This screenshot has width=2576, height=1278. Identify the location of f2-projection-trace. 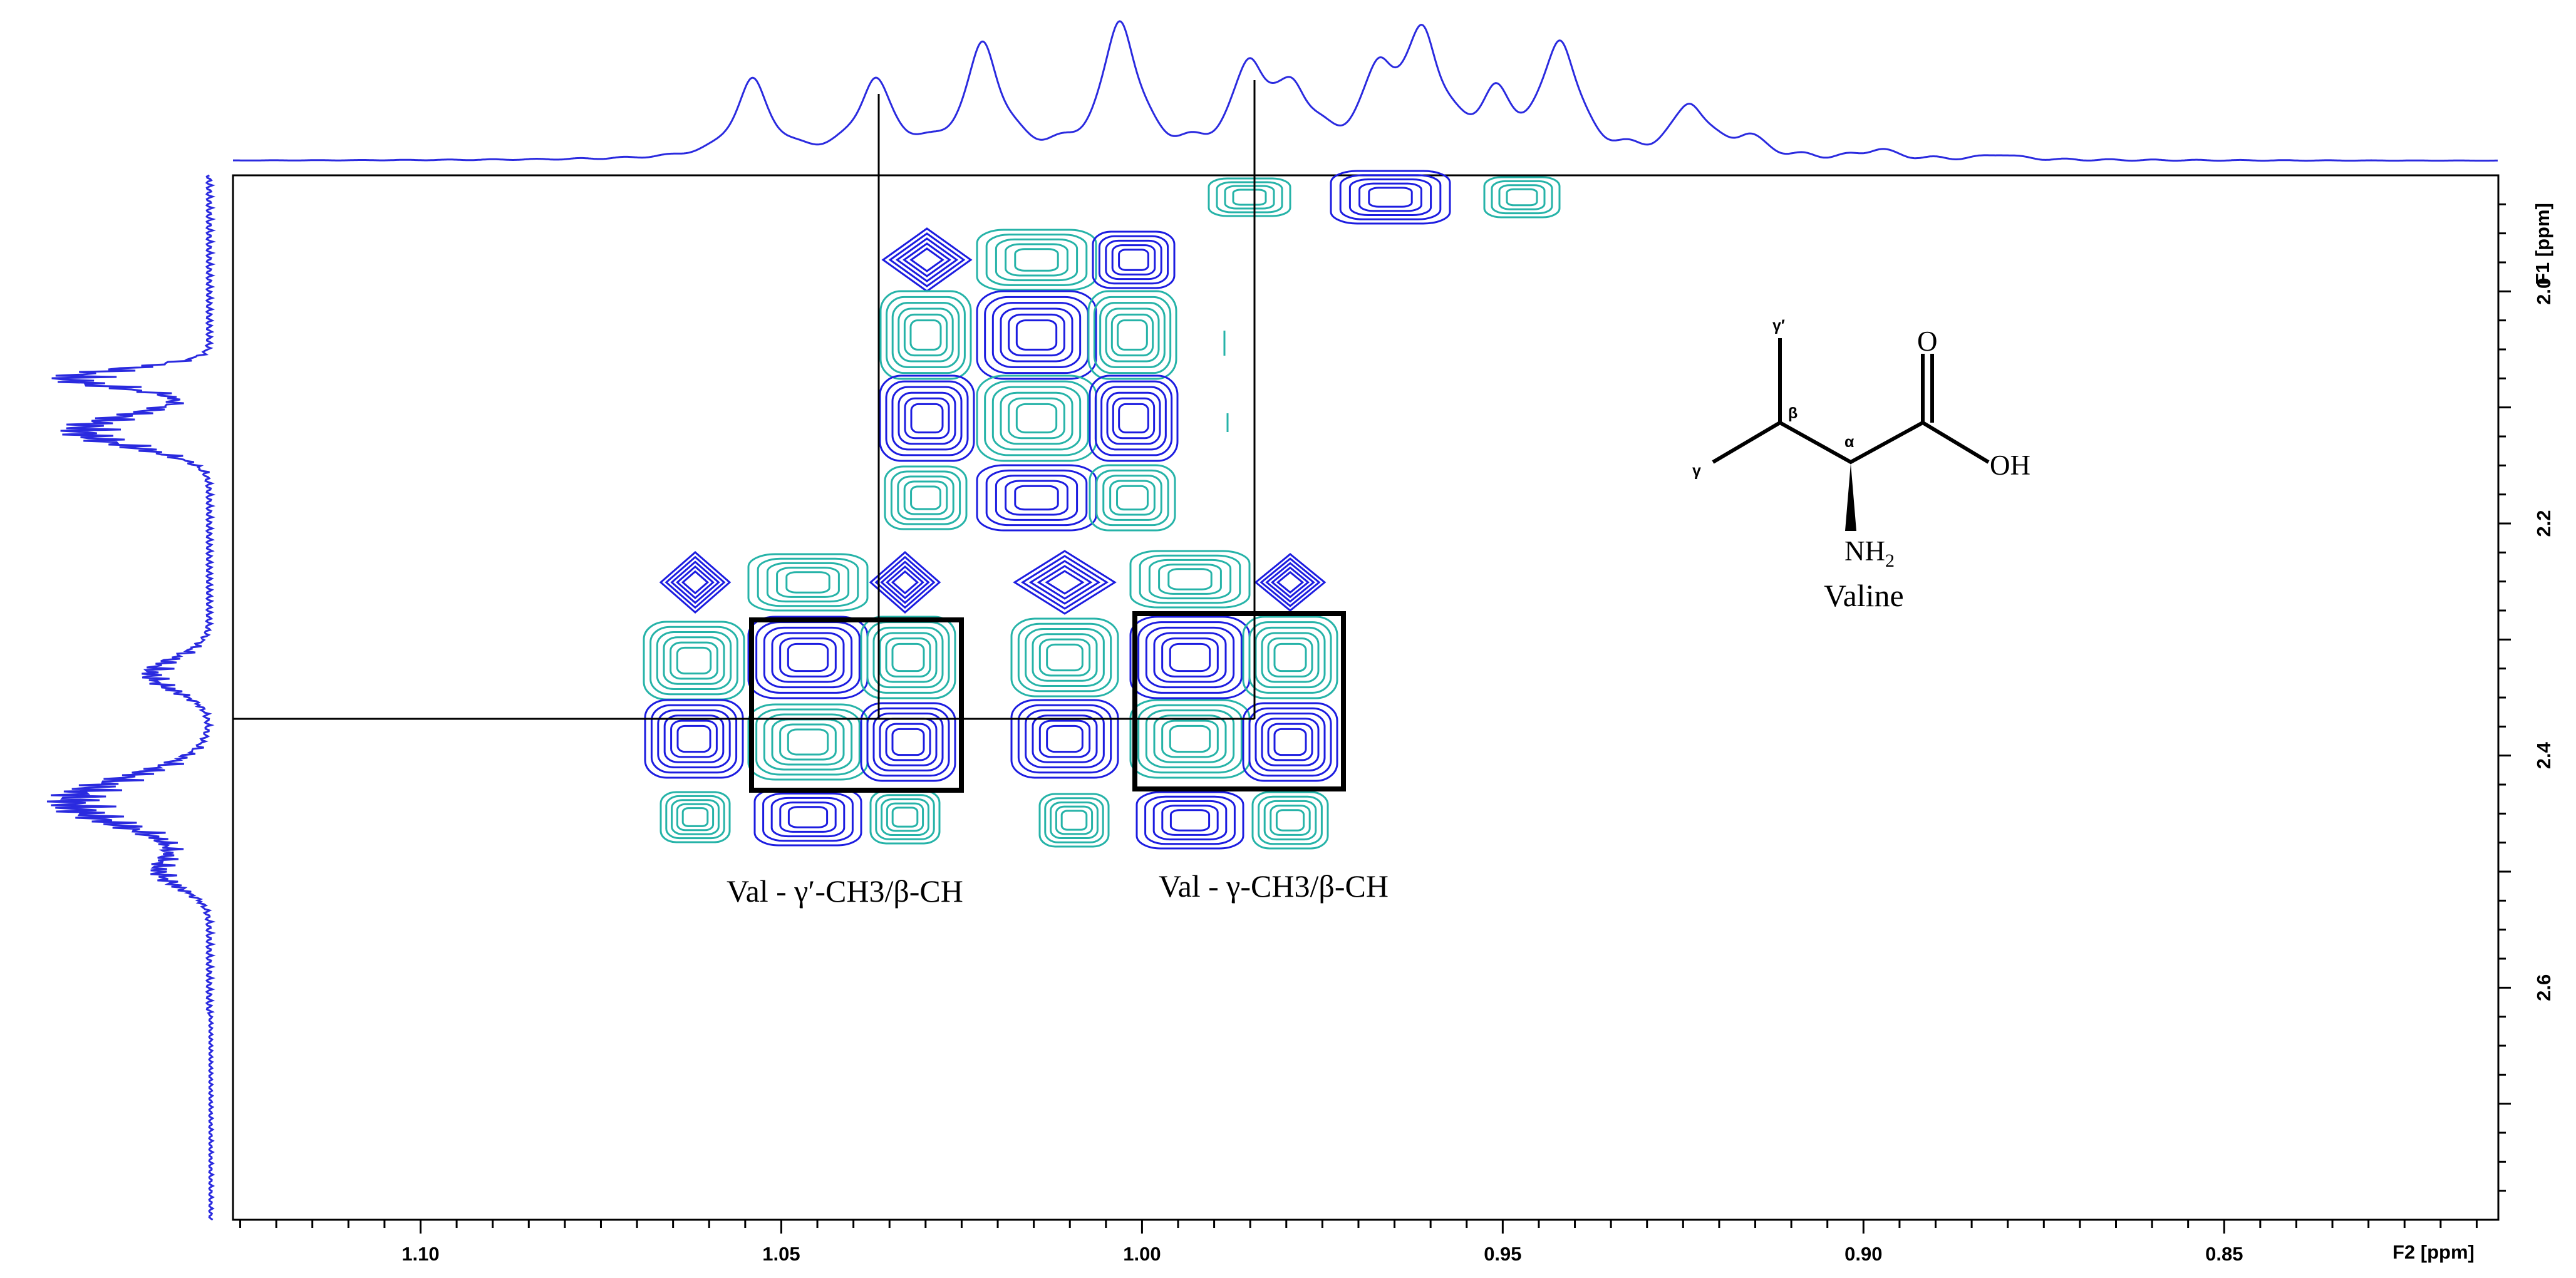
(1365, 91).